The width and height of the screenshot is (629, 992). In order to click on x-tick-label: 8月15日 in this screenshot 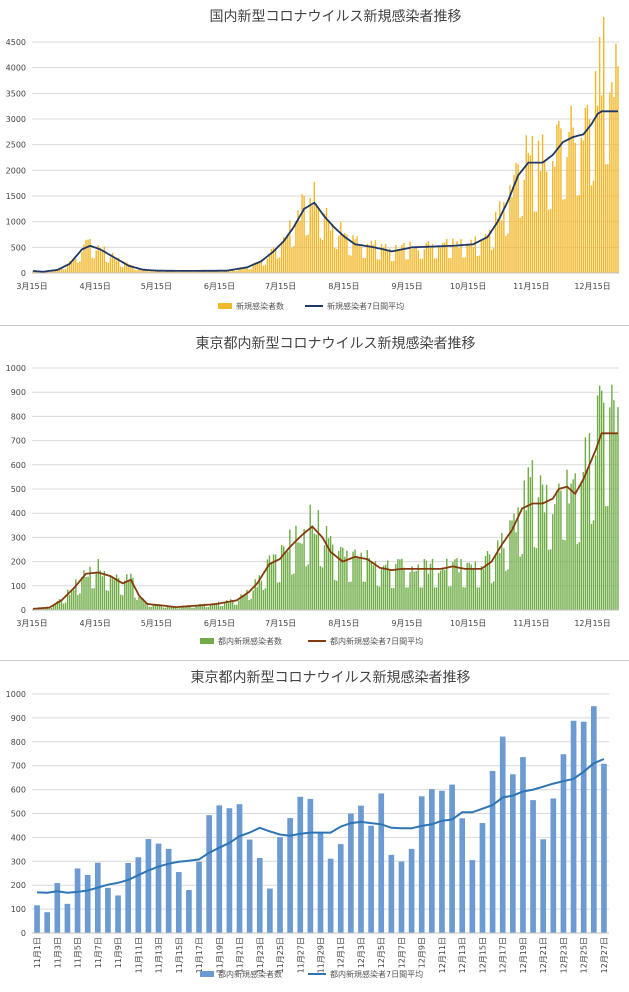, I will do `click(343, 623)`.